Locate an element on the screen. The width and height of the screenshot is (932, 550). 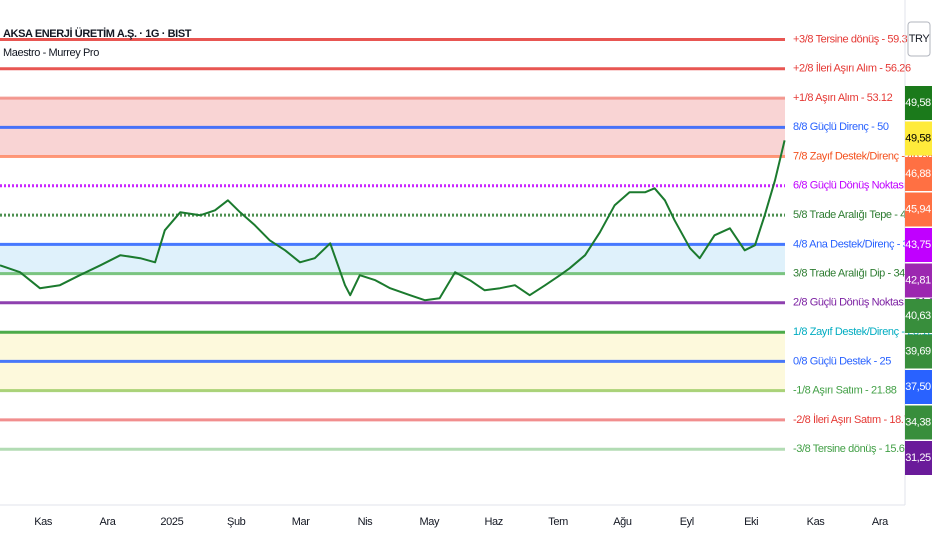
price-scale-label: 37,50 is located at coordinates (918, 387).